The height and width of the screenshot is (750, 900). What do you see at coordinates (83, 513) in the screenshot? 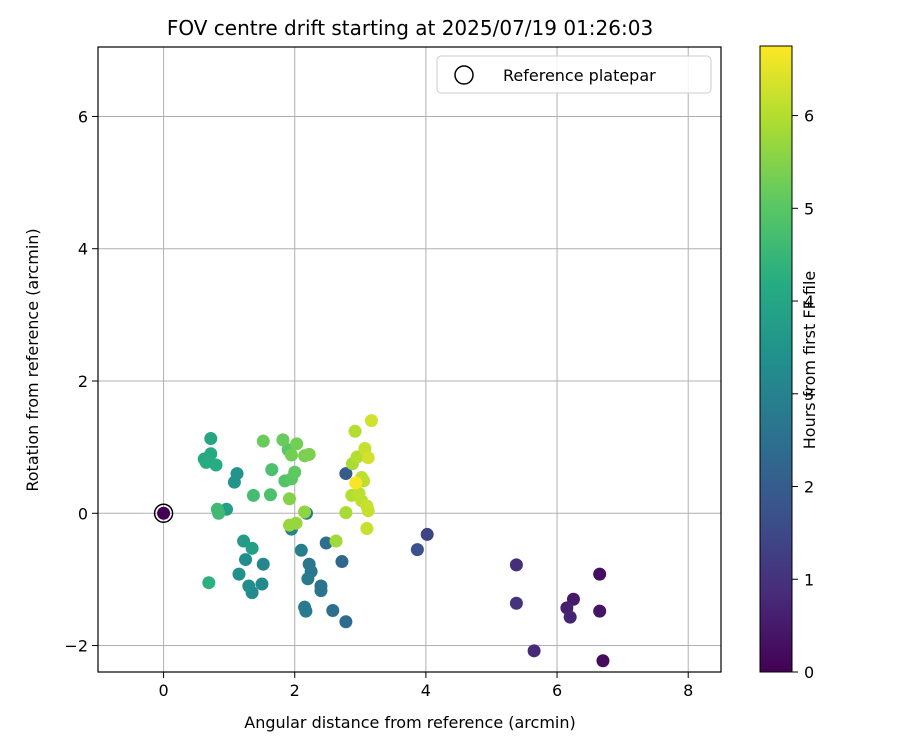
I see `y-tick-label: 0` at bounding box center [83, 513].